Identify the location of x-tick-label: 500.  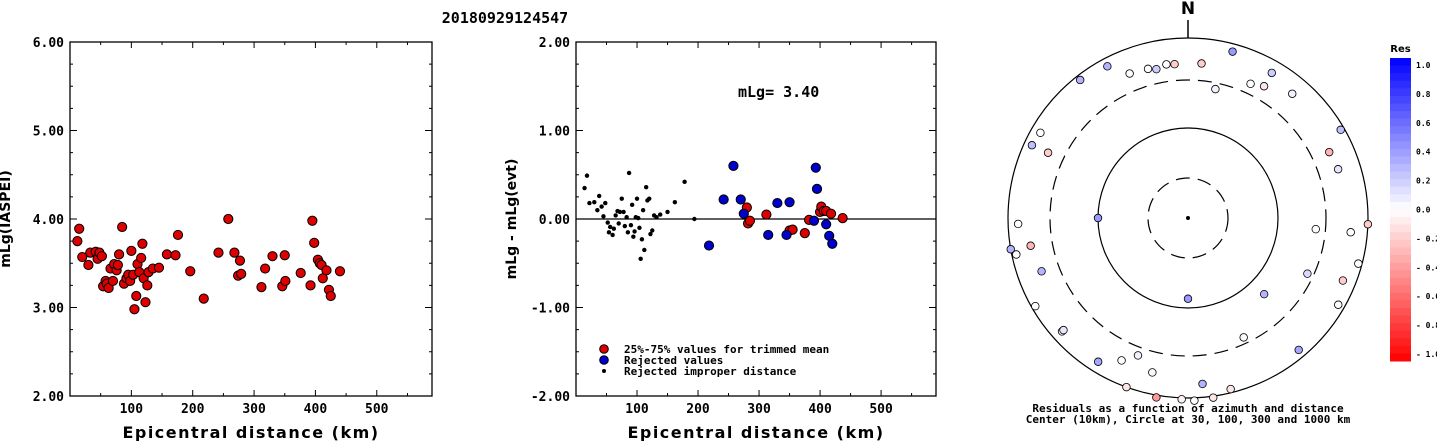
(881, 409).